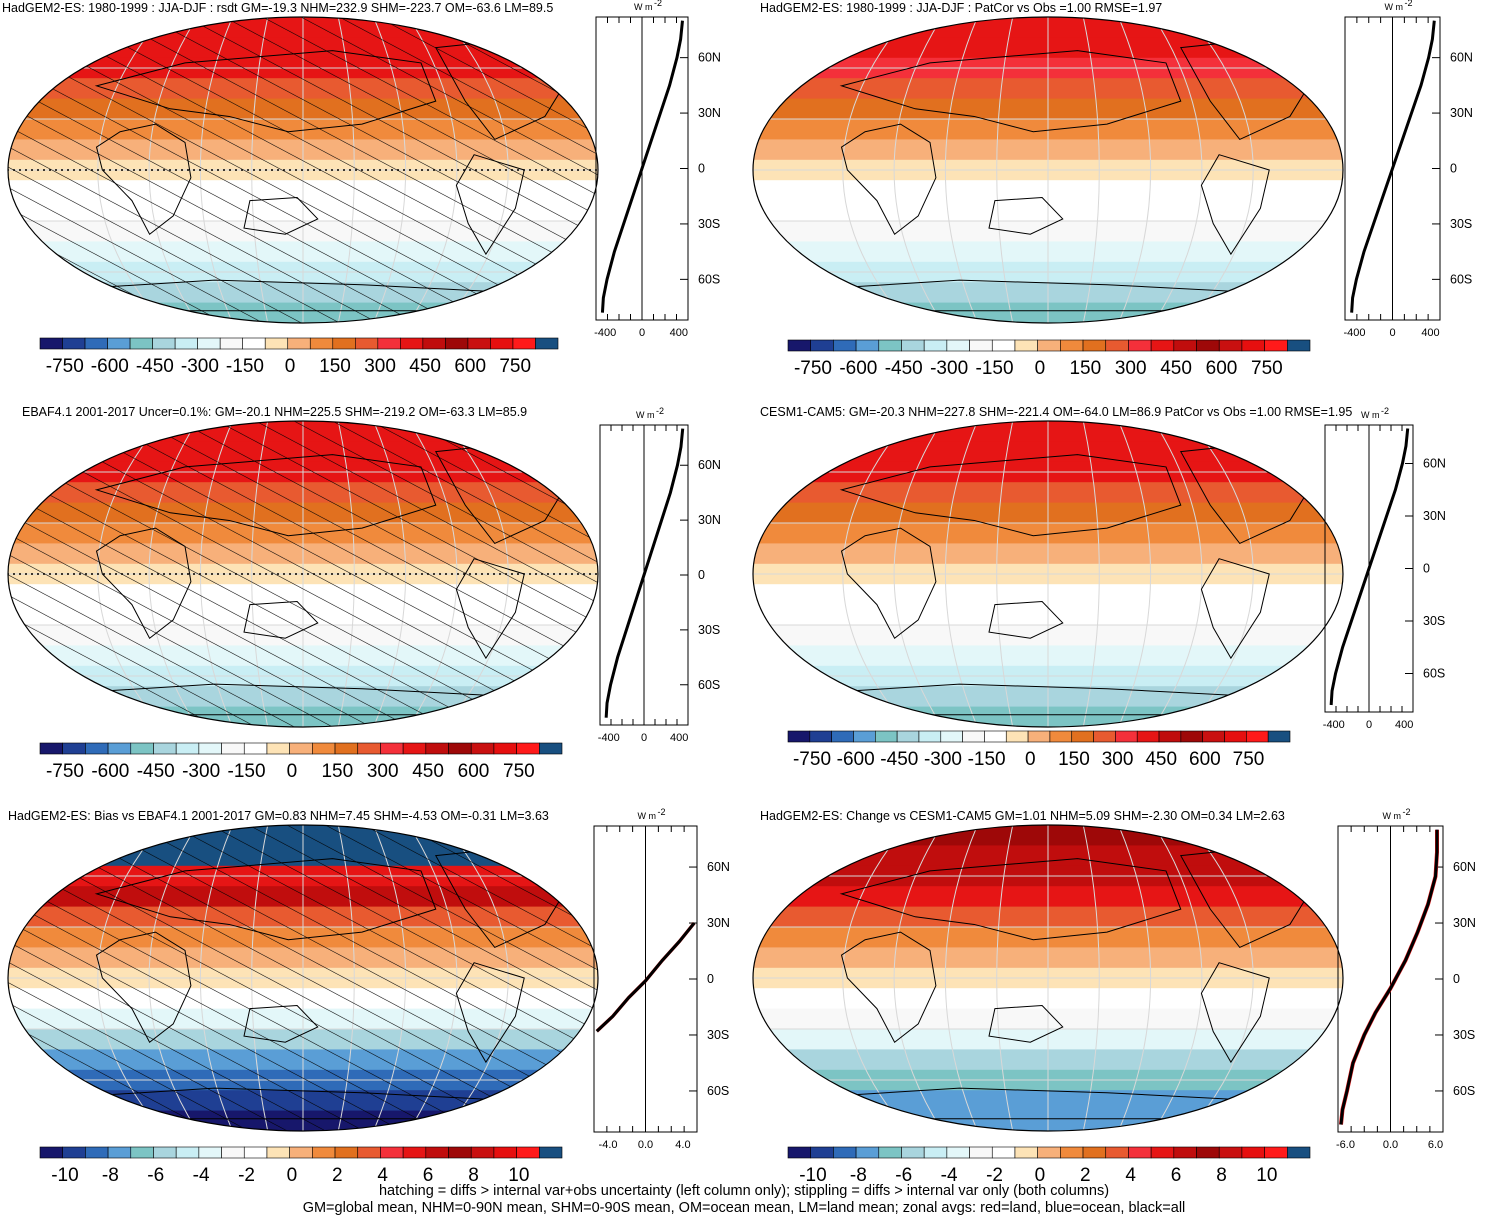 Image resolution: width=1488 pixels, height=1217 pixels. What do you see at coordinates (1085, 1175) in the screenshot?
I see `colorbar-label: 2` at bounding box center [1085, 1175].